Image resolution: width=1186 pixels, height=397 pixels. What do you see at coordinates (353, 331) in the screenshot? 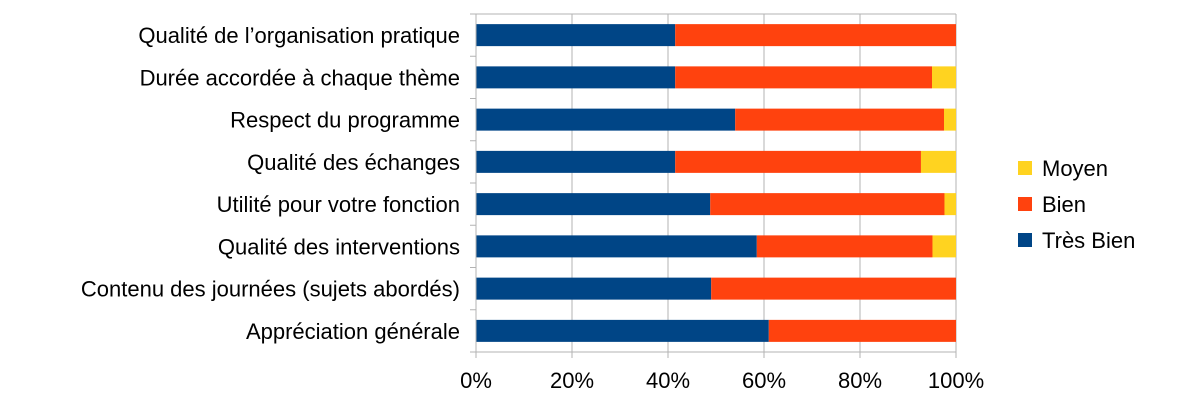
I see `category-label: Appréciation générale` at bounding box center [353, 331].